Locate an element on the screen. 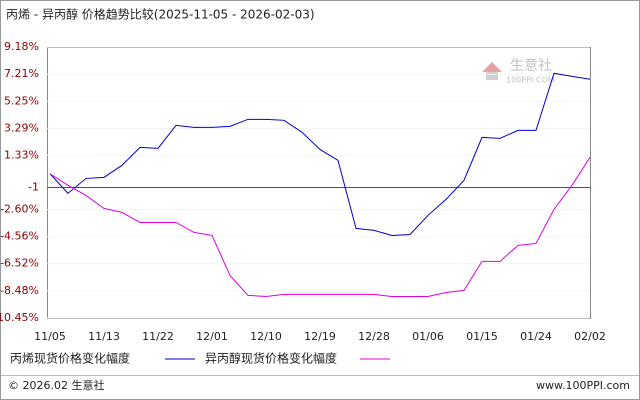 The image size is (640, 400). y-tick-label: 1.33% is located at coordinates (21, 154).